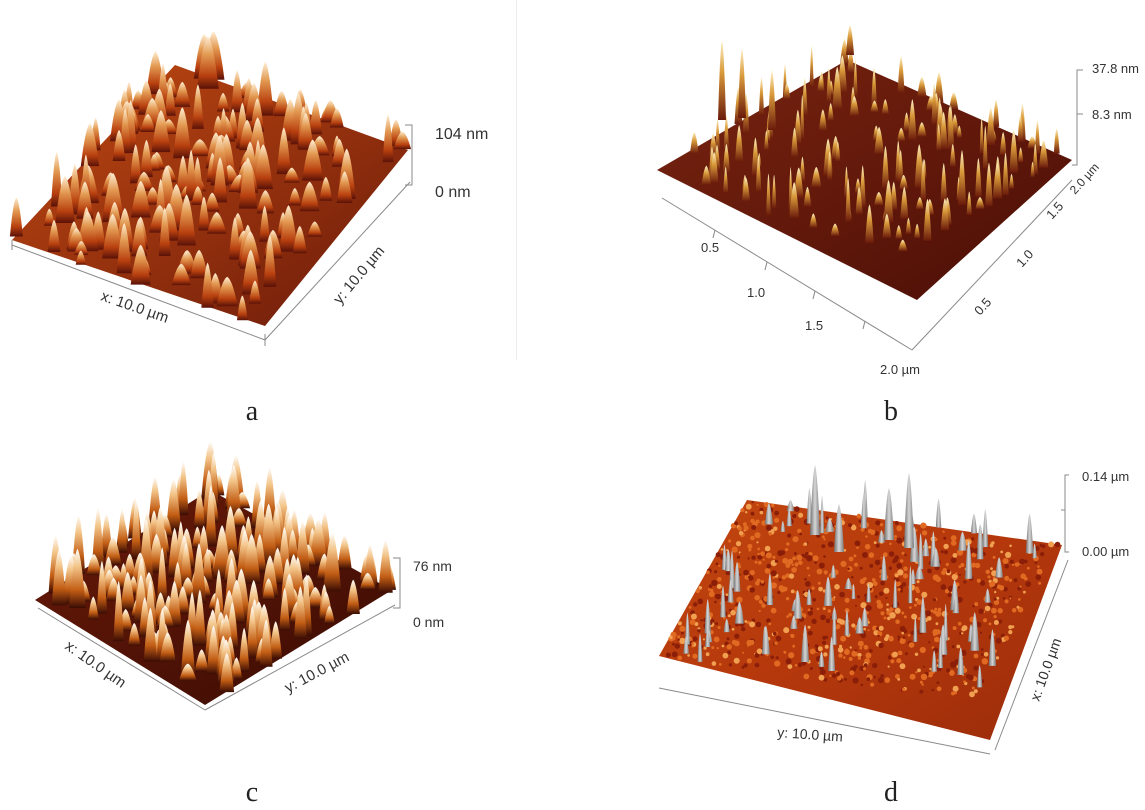  I want to click on panel-b-tick-front-2: 1.0, so click(756, 292).